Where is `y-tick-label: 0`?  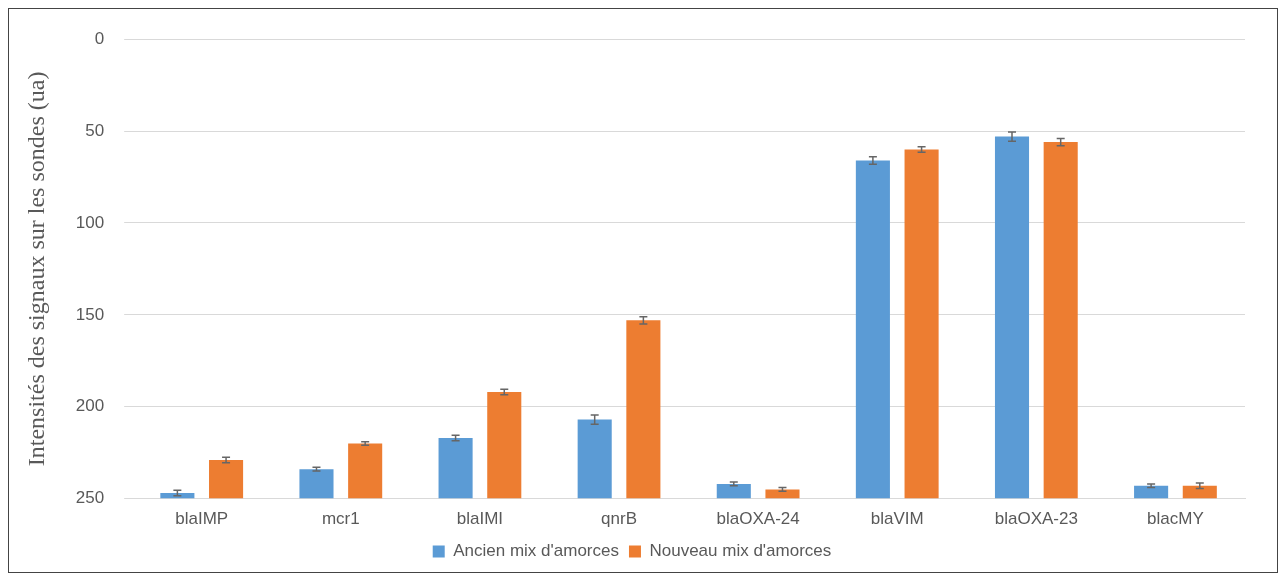 y-tick-label: 0 is located at coordinates (99, 38).